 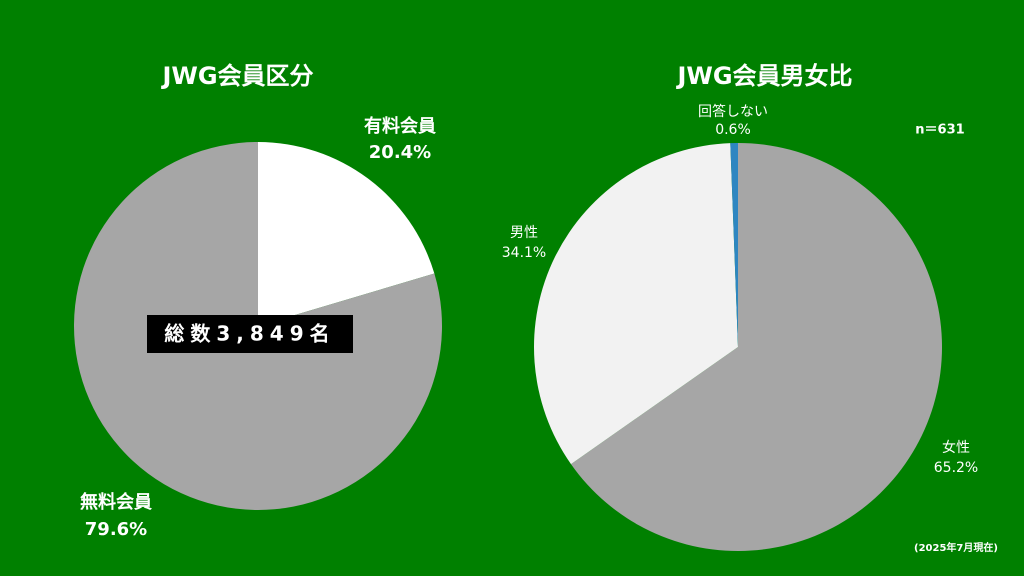 I want to click on slice-label: 無料会員, so click(x=116, y=502).